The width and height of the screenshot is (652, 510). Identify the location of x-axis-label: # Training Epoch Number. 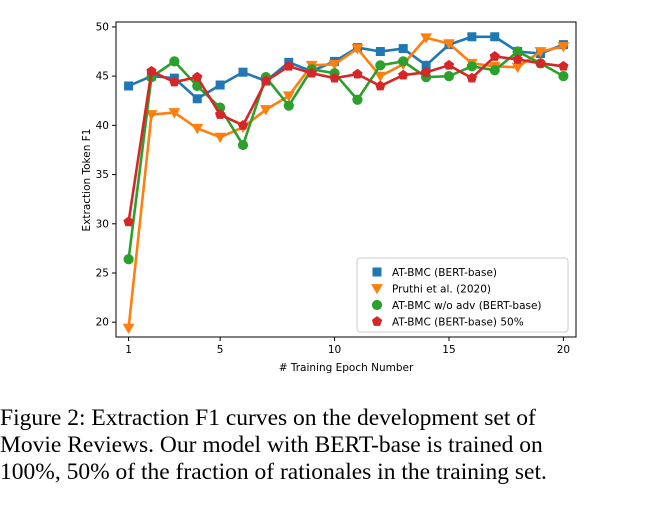
(346, 368).